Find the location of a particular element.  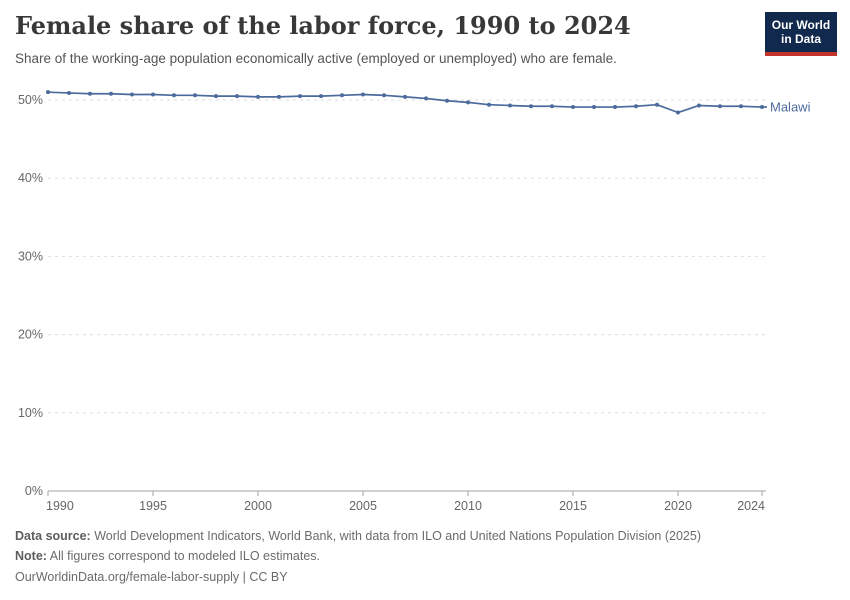

x-tick-label: 2024 is located at coordinates (751, 506).